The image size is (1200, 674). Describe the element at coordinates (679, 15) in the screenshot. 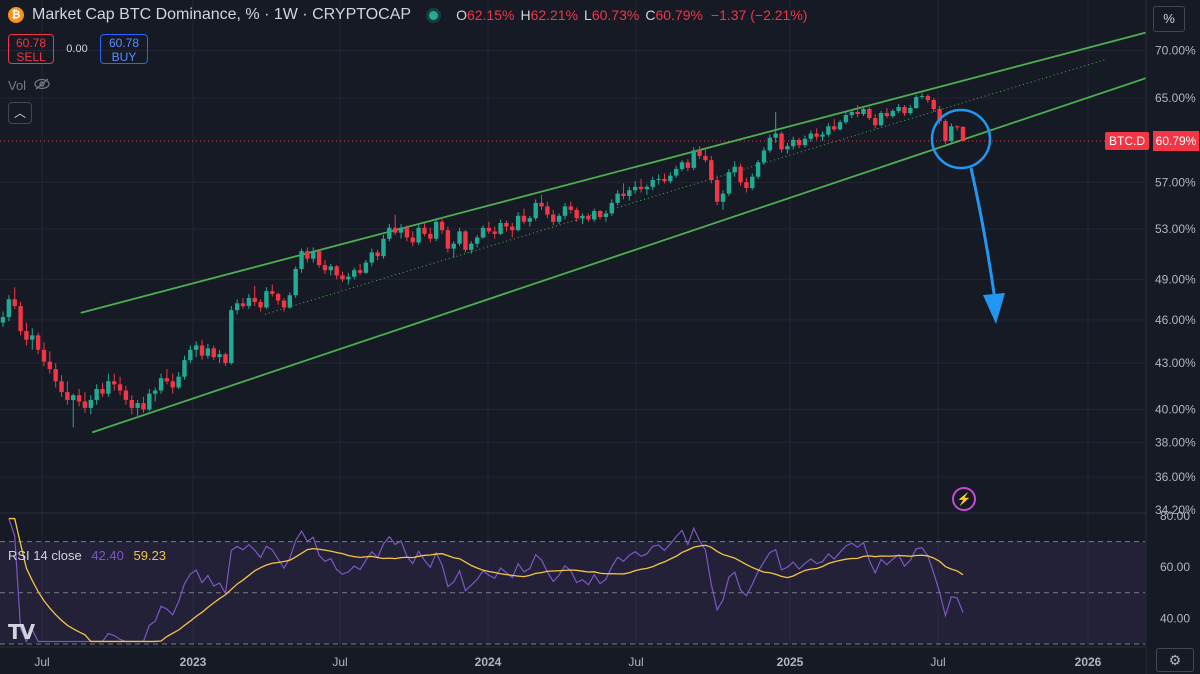

I see `ohlc-close-value: 60.79%` at that location.